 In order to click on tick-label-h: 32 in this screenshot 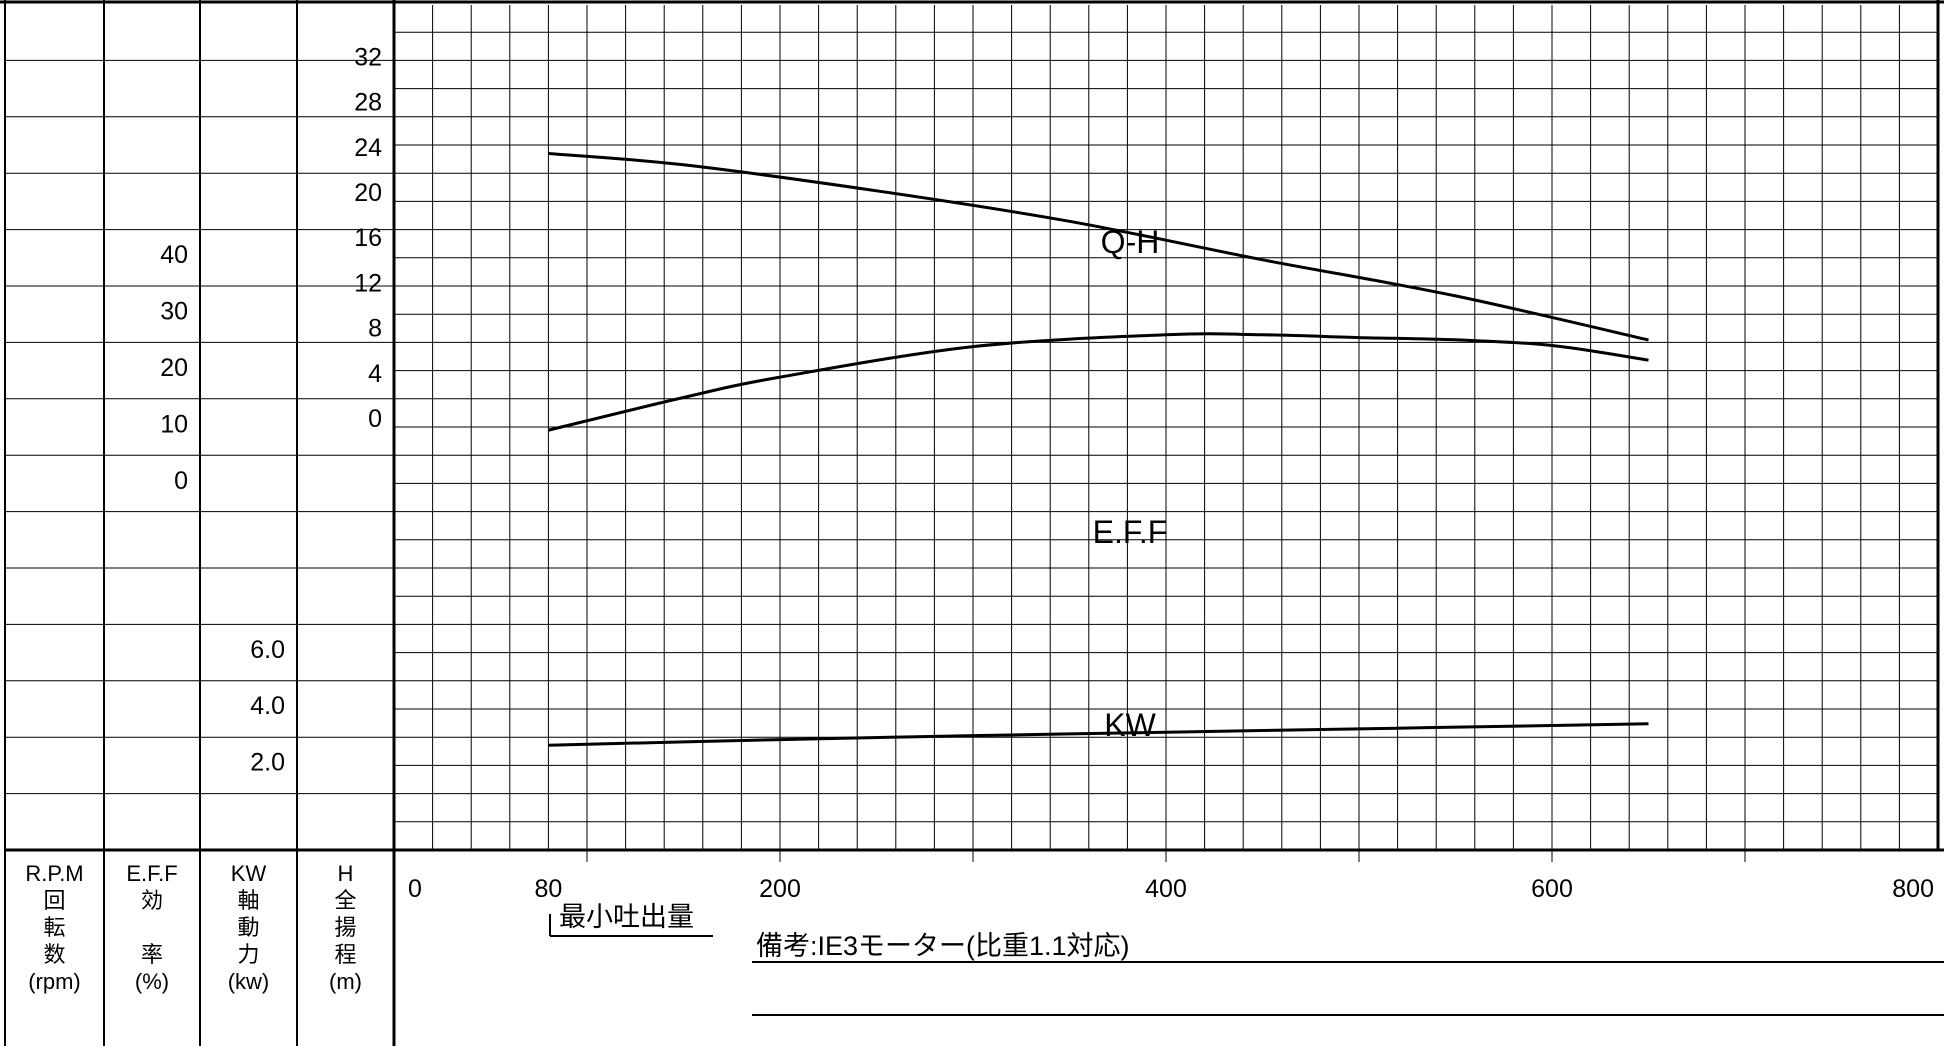, I will do `click(368, 57)`.